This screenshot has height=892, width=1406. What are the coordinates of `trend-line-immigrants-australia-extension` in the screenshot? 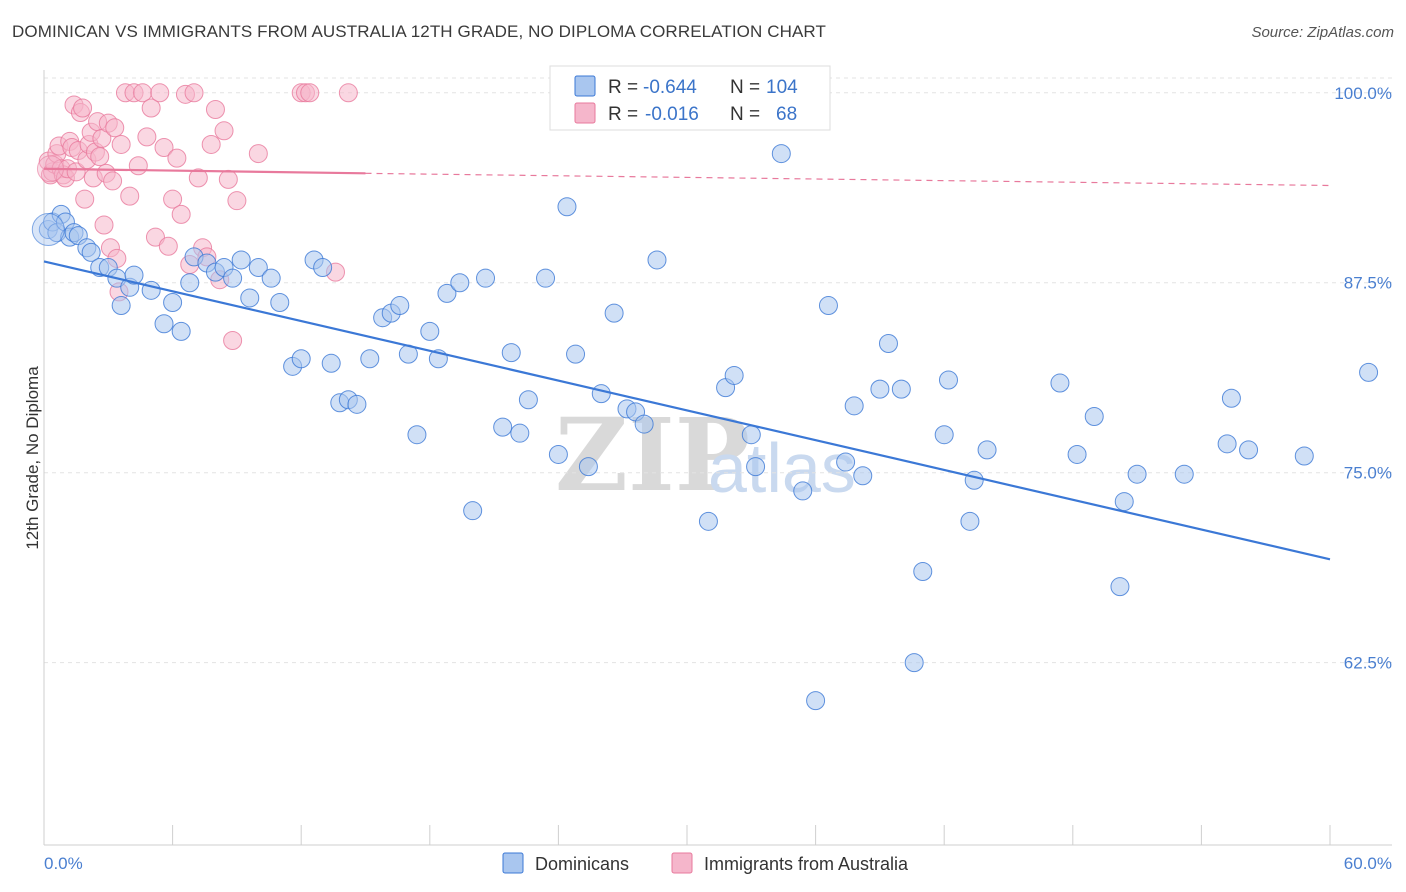 It's located at (848, 179).